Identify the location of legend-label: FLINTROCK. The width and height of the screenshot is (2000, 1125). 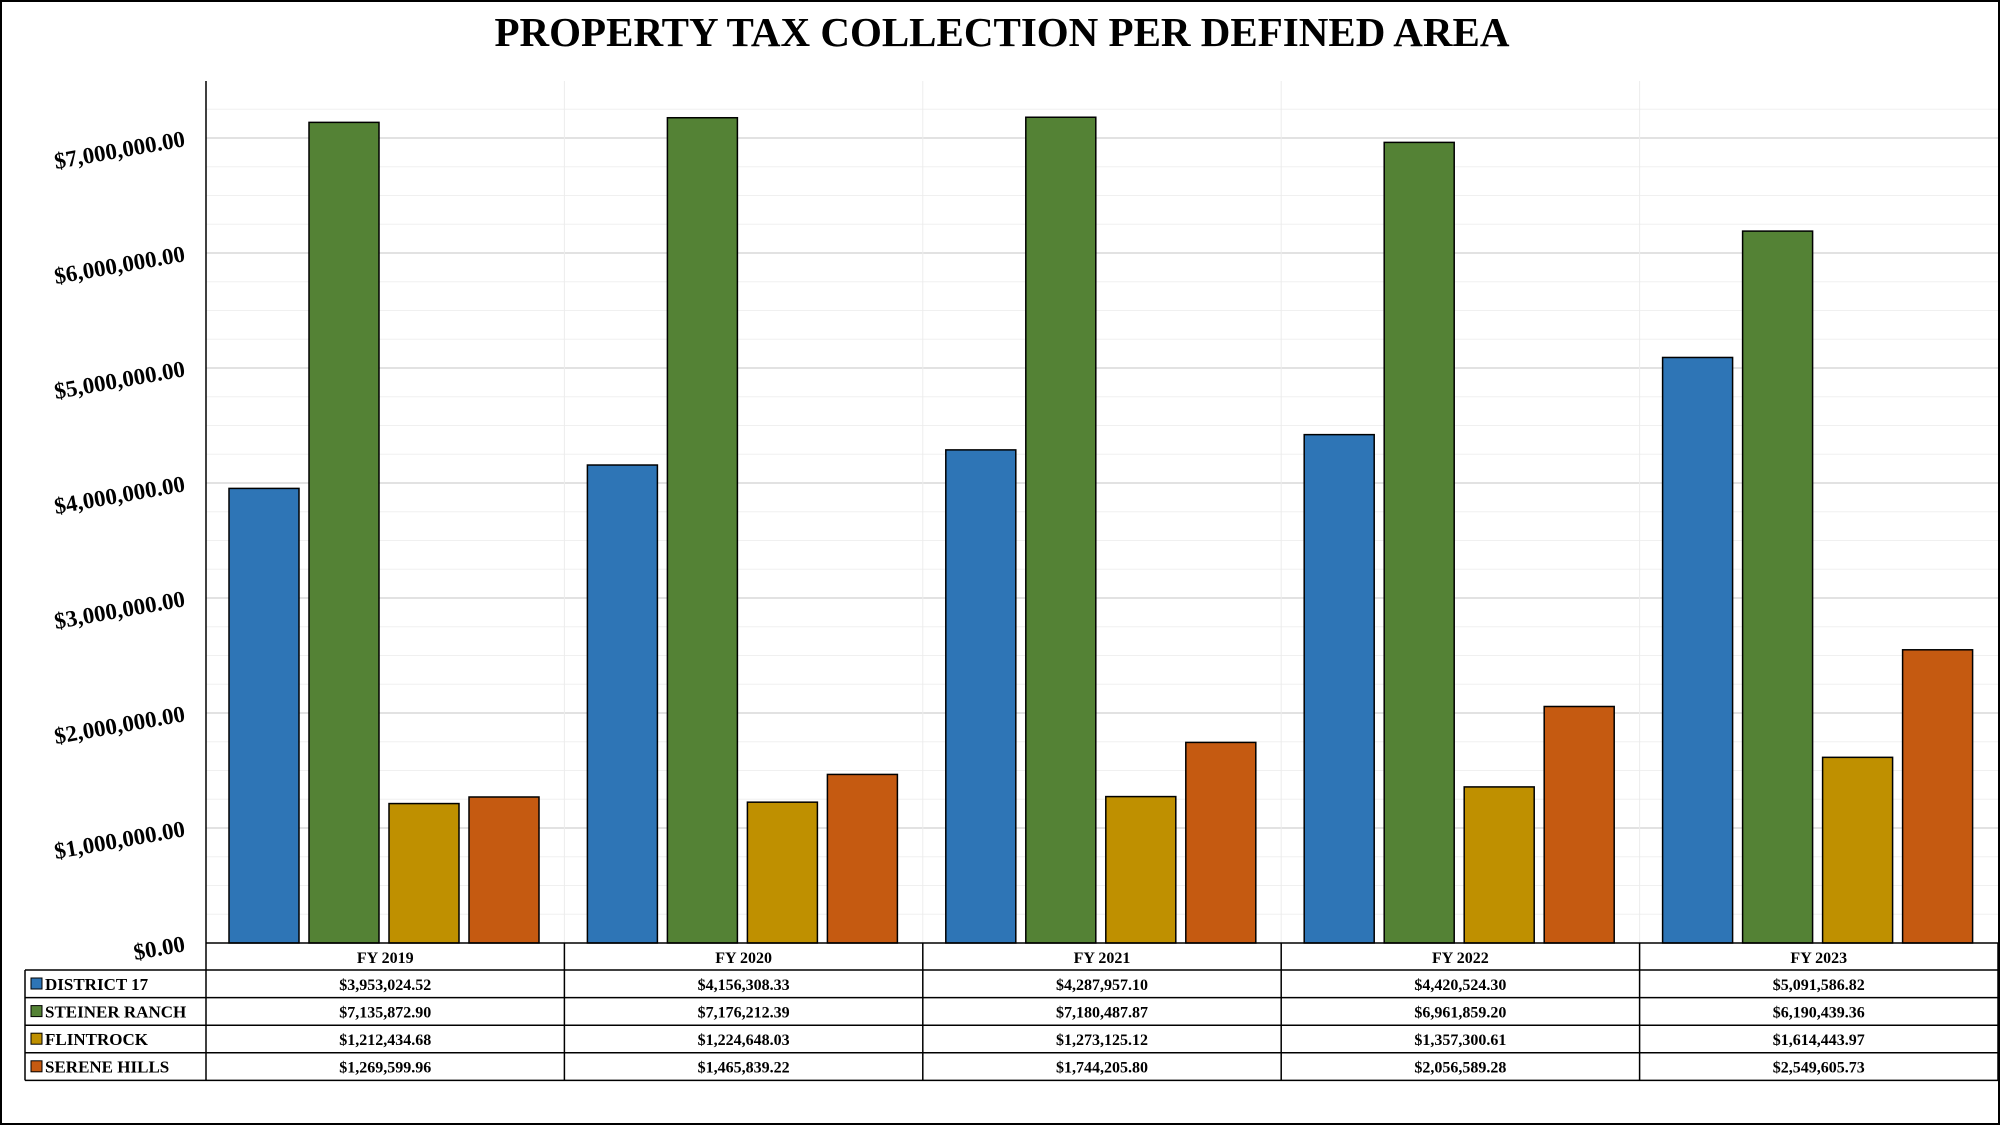
(97, 1039).